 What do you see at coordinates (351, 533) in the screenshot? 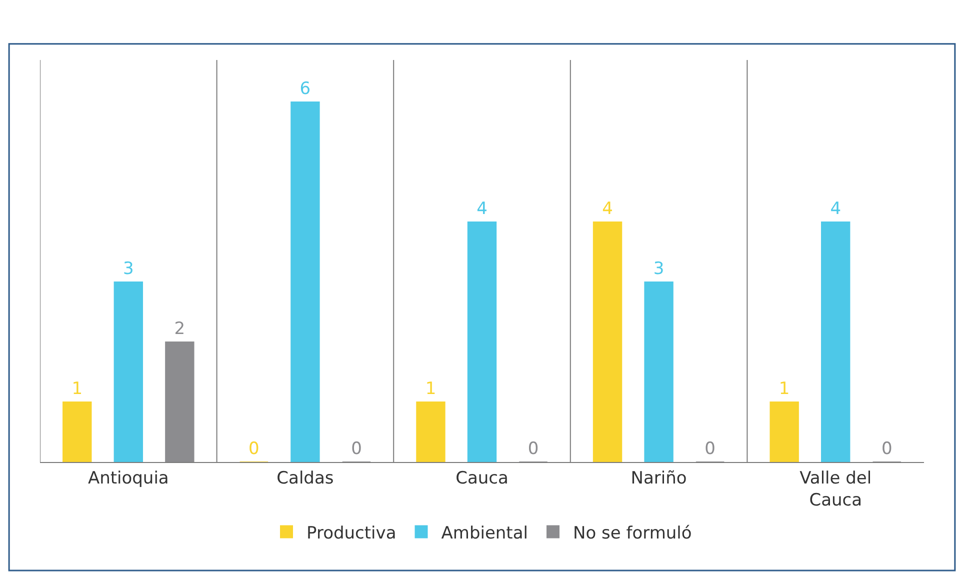
I see `legend-label: Productiva` at bounding box center [351, 533].